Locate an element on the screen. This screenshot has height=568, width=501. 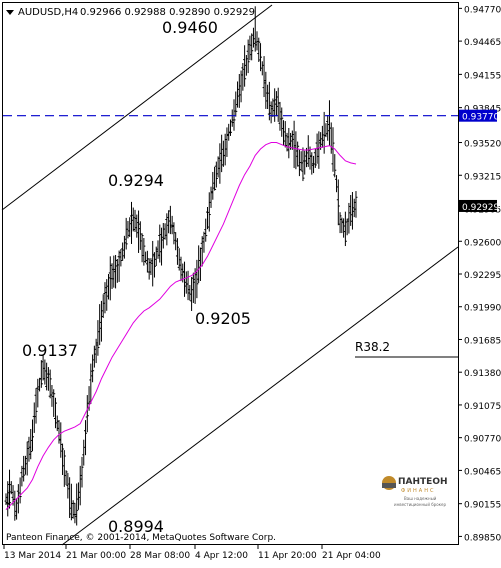
logo-emblem-base is located at coordinates (389, 485).